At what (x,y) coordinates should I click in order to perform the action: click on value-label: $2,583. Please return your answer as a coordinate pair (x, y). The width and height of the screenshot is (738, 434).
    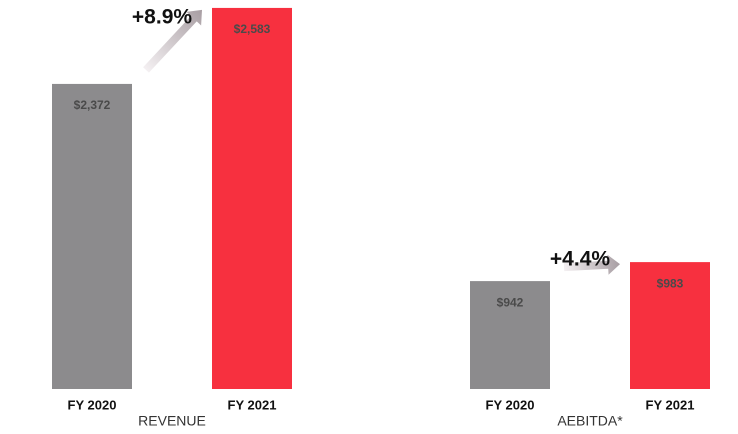
    Looking at the image, I should click on (252, 29).